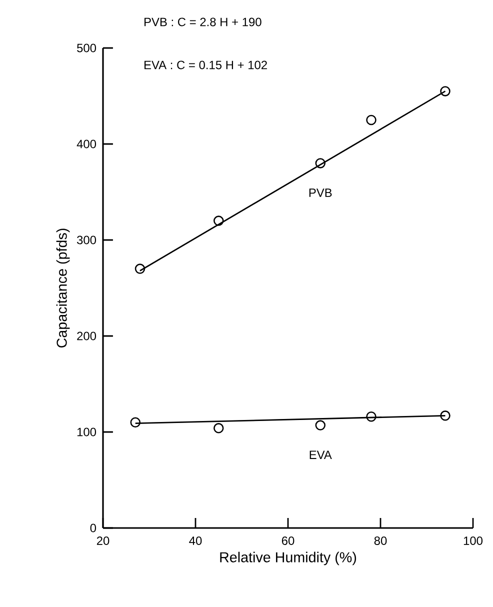 This screenshot has width=493, height=607. What do you see at coordinates (203, 22) in the screenshot?
I see `text: PVB : C = 2.8 H + 190` at bounding box center [203, 22].